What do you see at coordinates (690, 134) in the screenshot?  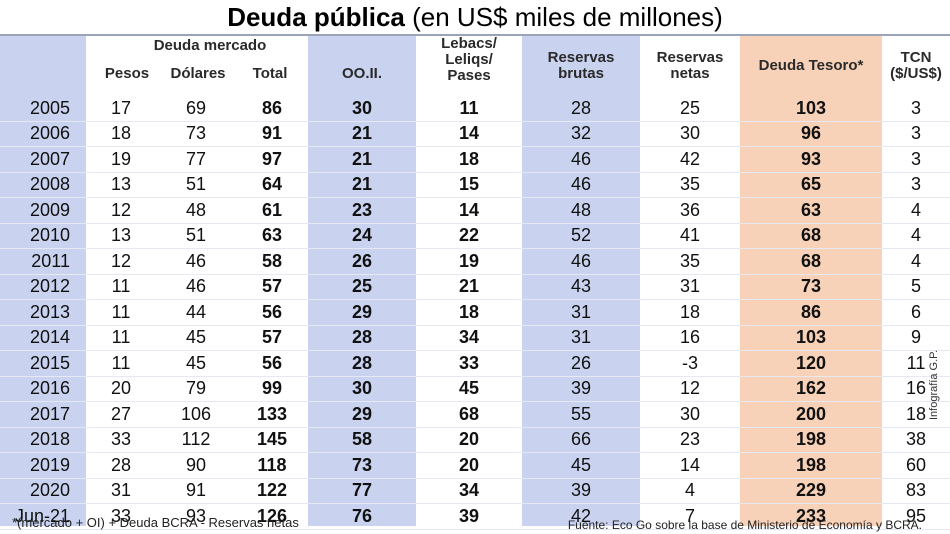 I see `cell-reservas-netas: 30` at bounding box center [690, 134].